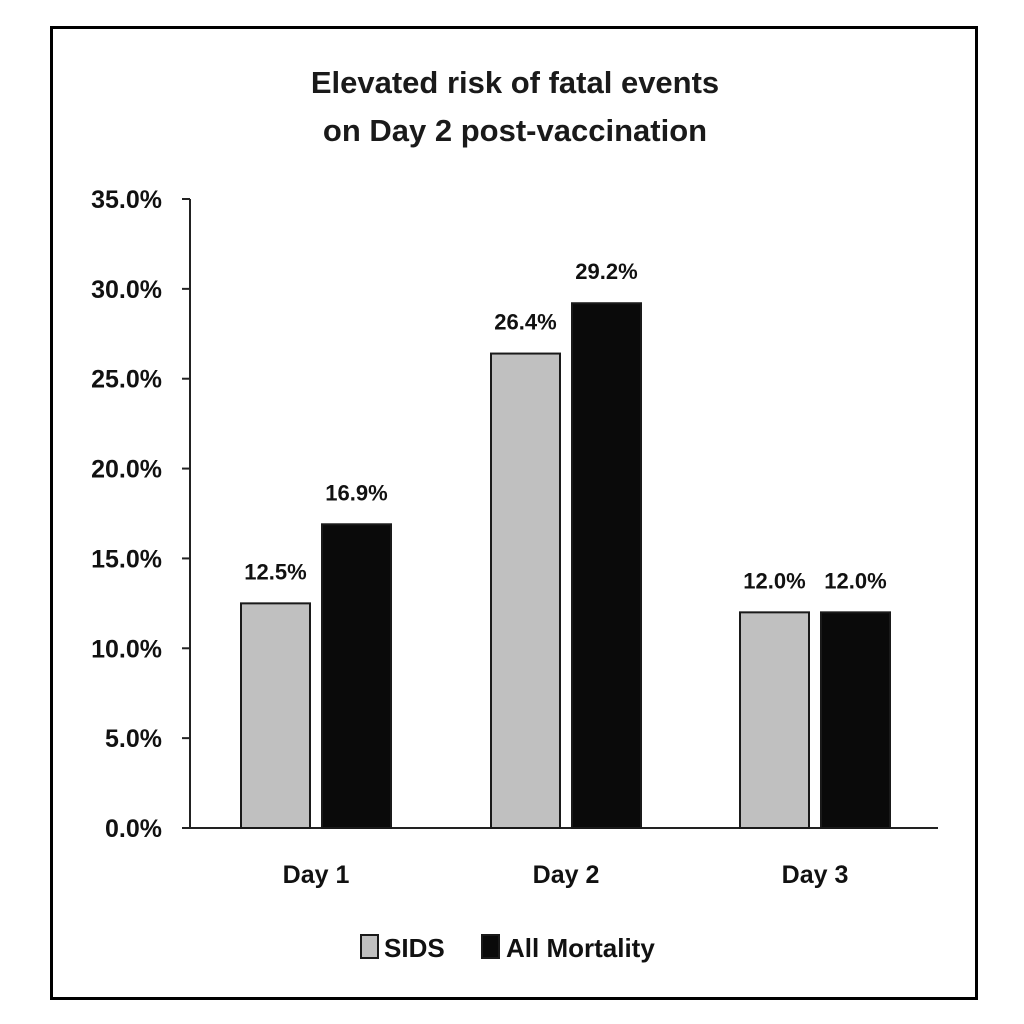 The image size is (1024, 1024). Describe the element at coordinates (275, 571) in the screenshot. I see `data-label: 12.5%` at that location.